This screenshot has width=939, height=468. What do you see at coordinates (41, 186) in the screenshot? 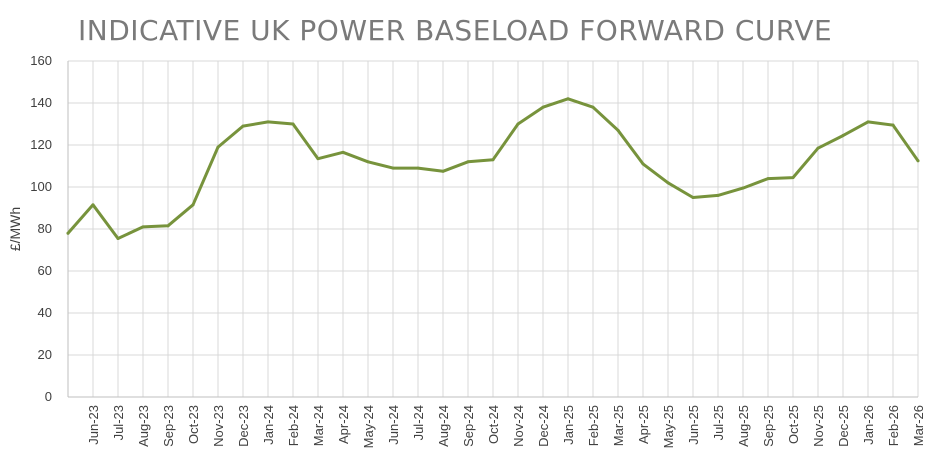
I see `y-tick-label: 100` at bounding box center [41, 186].